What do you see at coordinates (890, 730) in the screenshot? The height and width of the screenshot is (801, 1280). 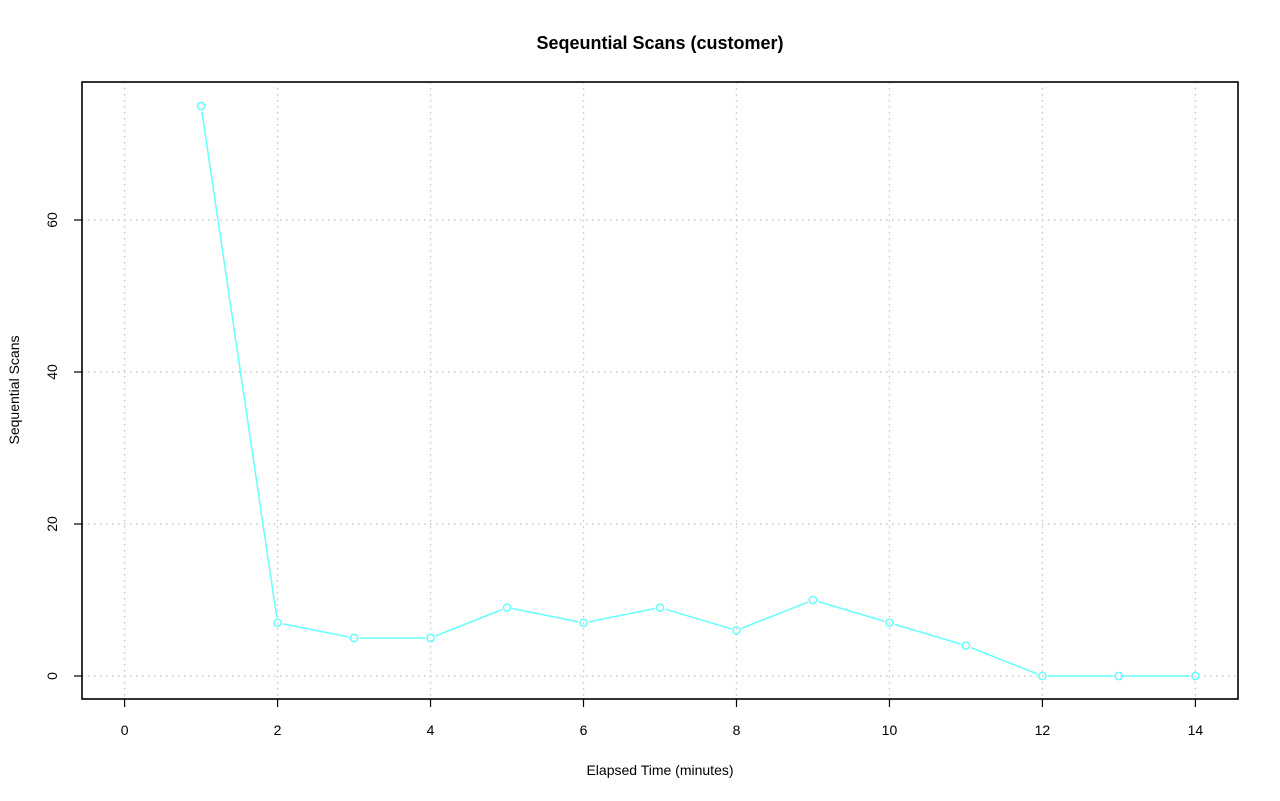 I see `x-tick-label: 10` at bounding box center [890, 730].